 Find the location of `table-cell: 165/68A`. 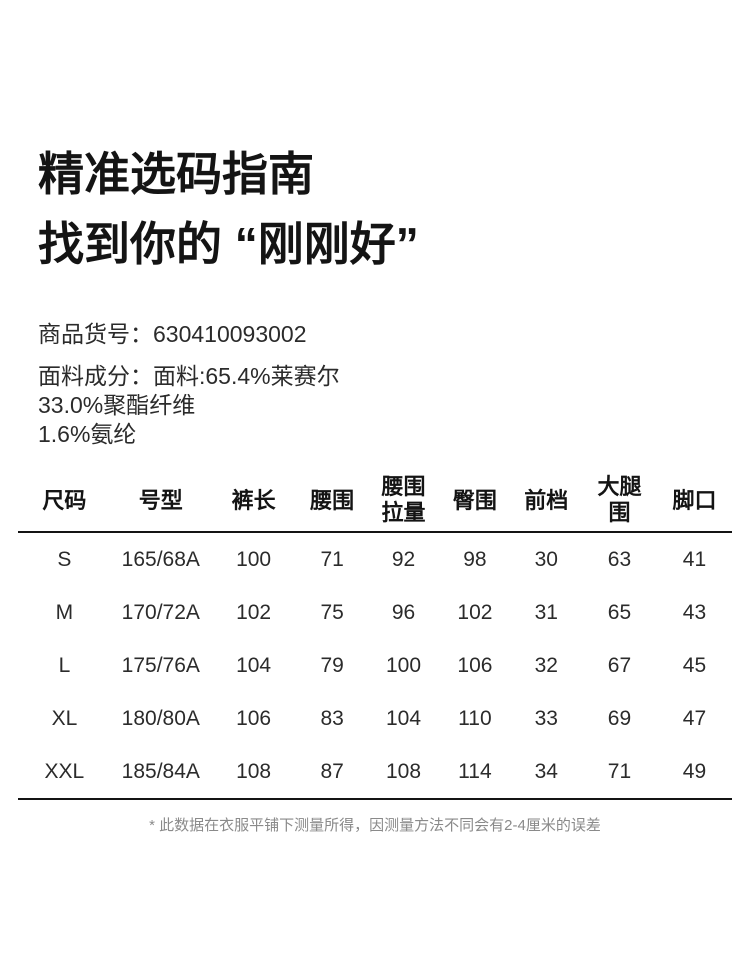

table-cell: 165/68A is located at coordinates (160, 559).